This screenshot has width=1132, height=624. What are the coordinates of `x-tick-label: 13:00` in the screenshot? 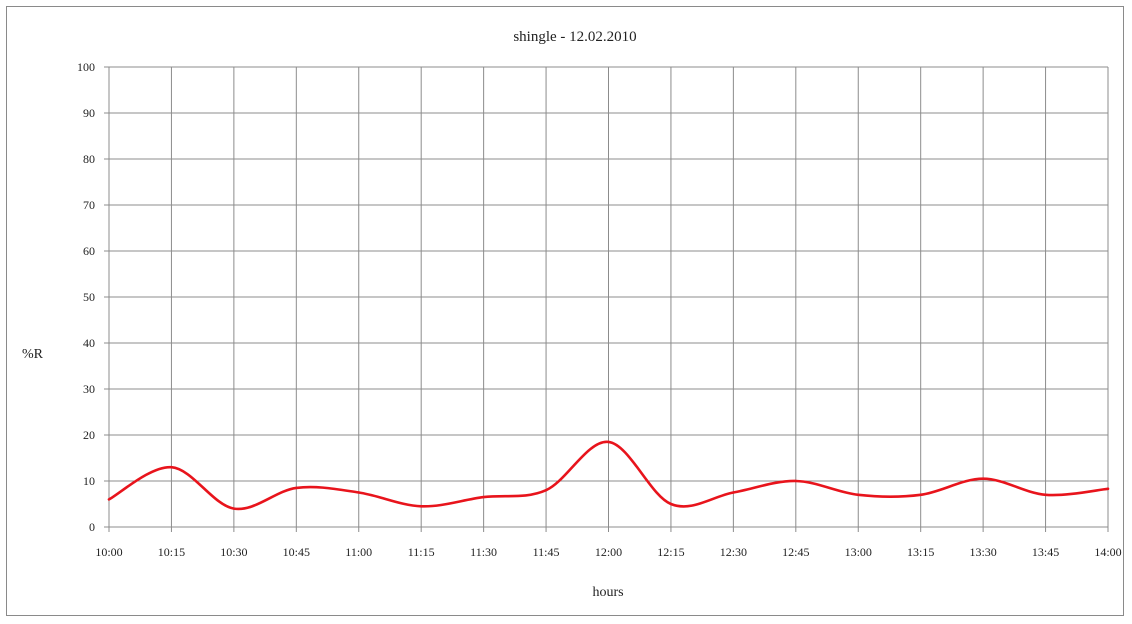 It's located at (858, 552).